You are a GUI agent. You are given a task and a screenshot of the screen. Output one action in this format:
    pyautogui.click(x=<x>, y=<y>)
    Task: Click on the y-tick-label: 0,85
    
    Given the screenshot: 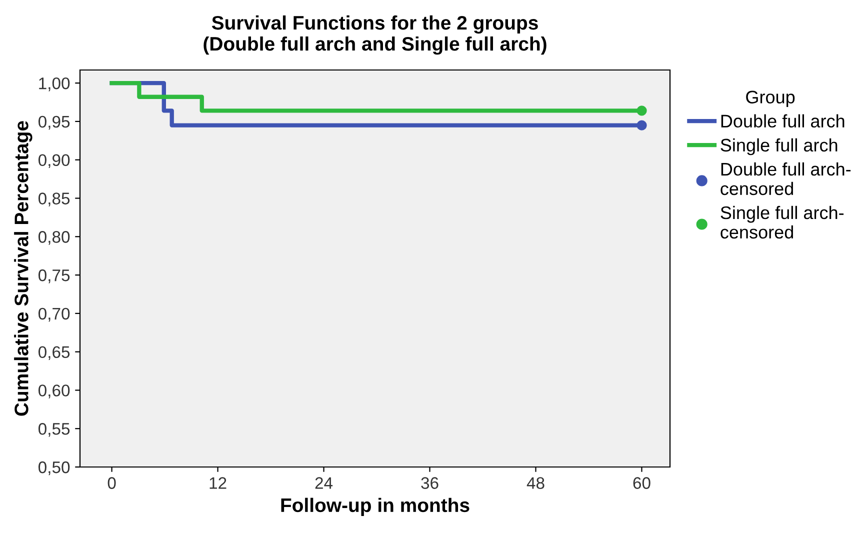 What is the action you would take?
    pyautogui.click(x=54, y=199)
    